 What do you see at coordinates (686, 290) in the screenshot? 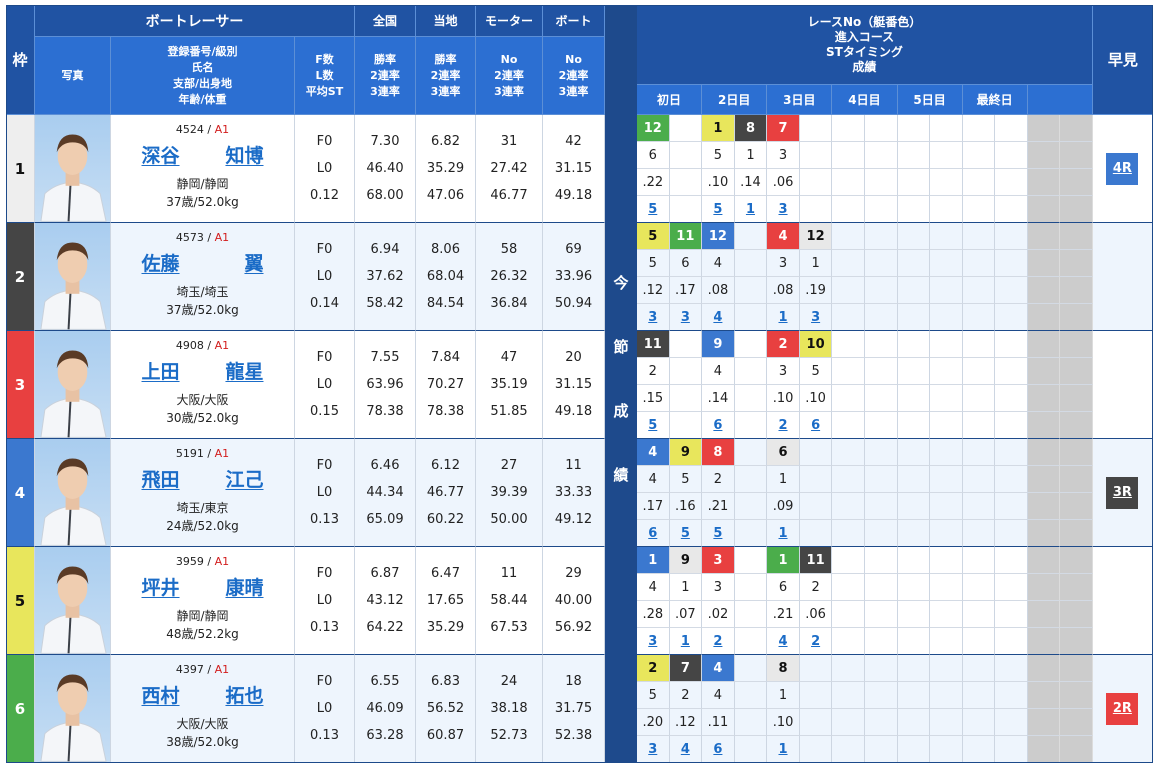
I see `st-timing-cell: .17` at bounding box center [686, 290].